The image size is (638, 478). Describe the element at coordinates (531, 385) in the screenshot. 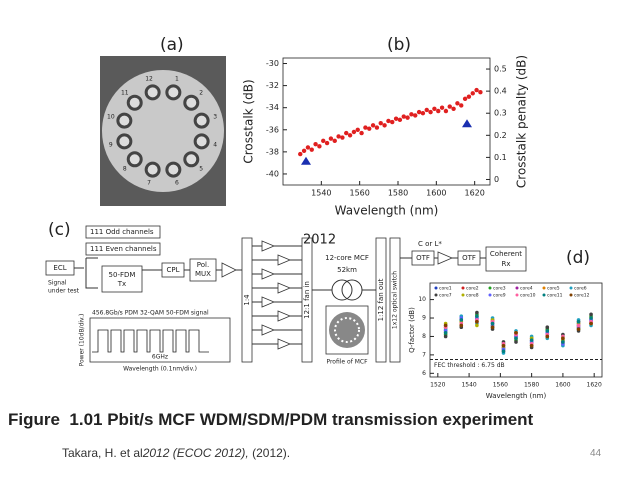

I see `x-tick-label: 1580` at that location.